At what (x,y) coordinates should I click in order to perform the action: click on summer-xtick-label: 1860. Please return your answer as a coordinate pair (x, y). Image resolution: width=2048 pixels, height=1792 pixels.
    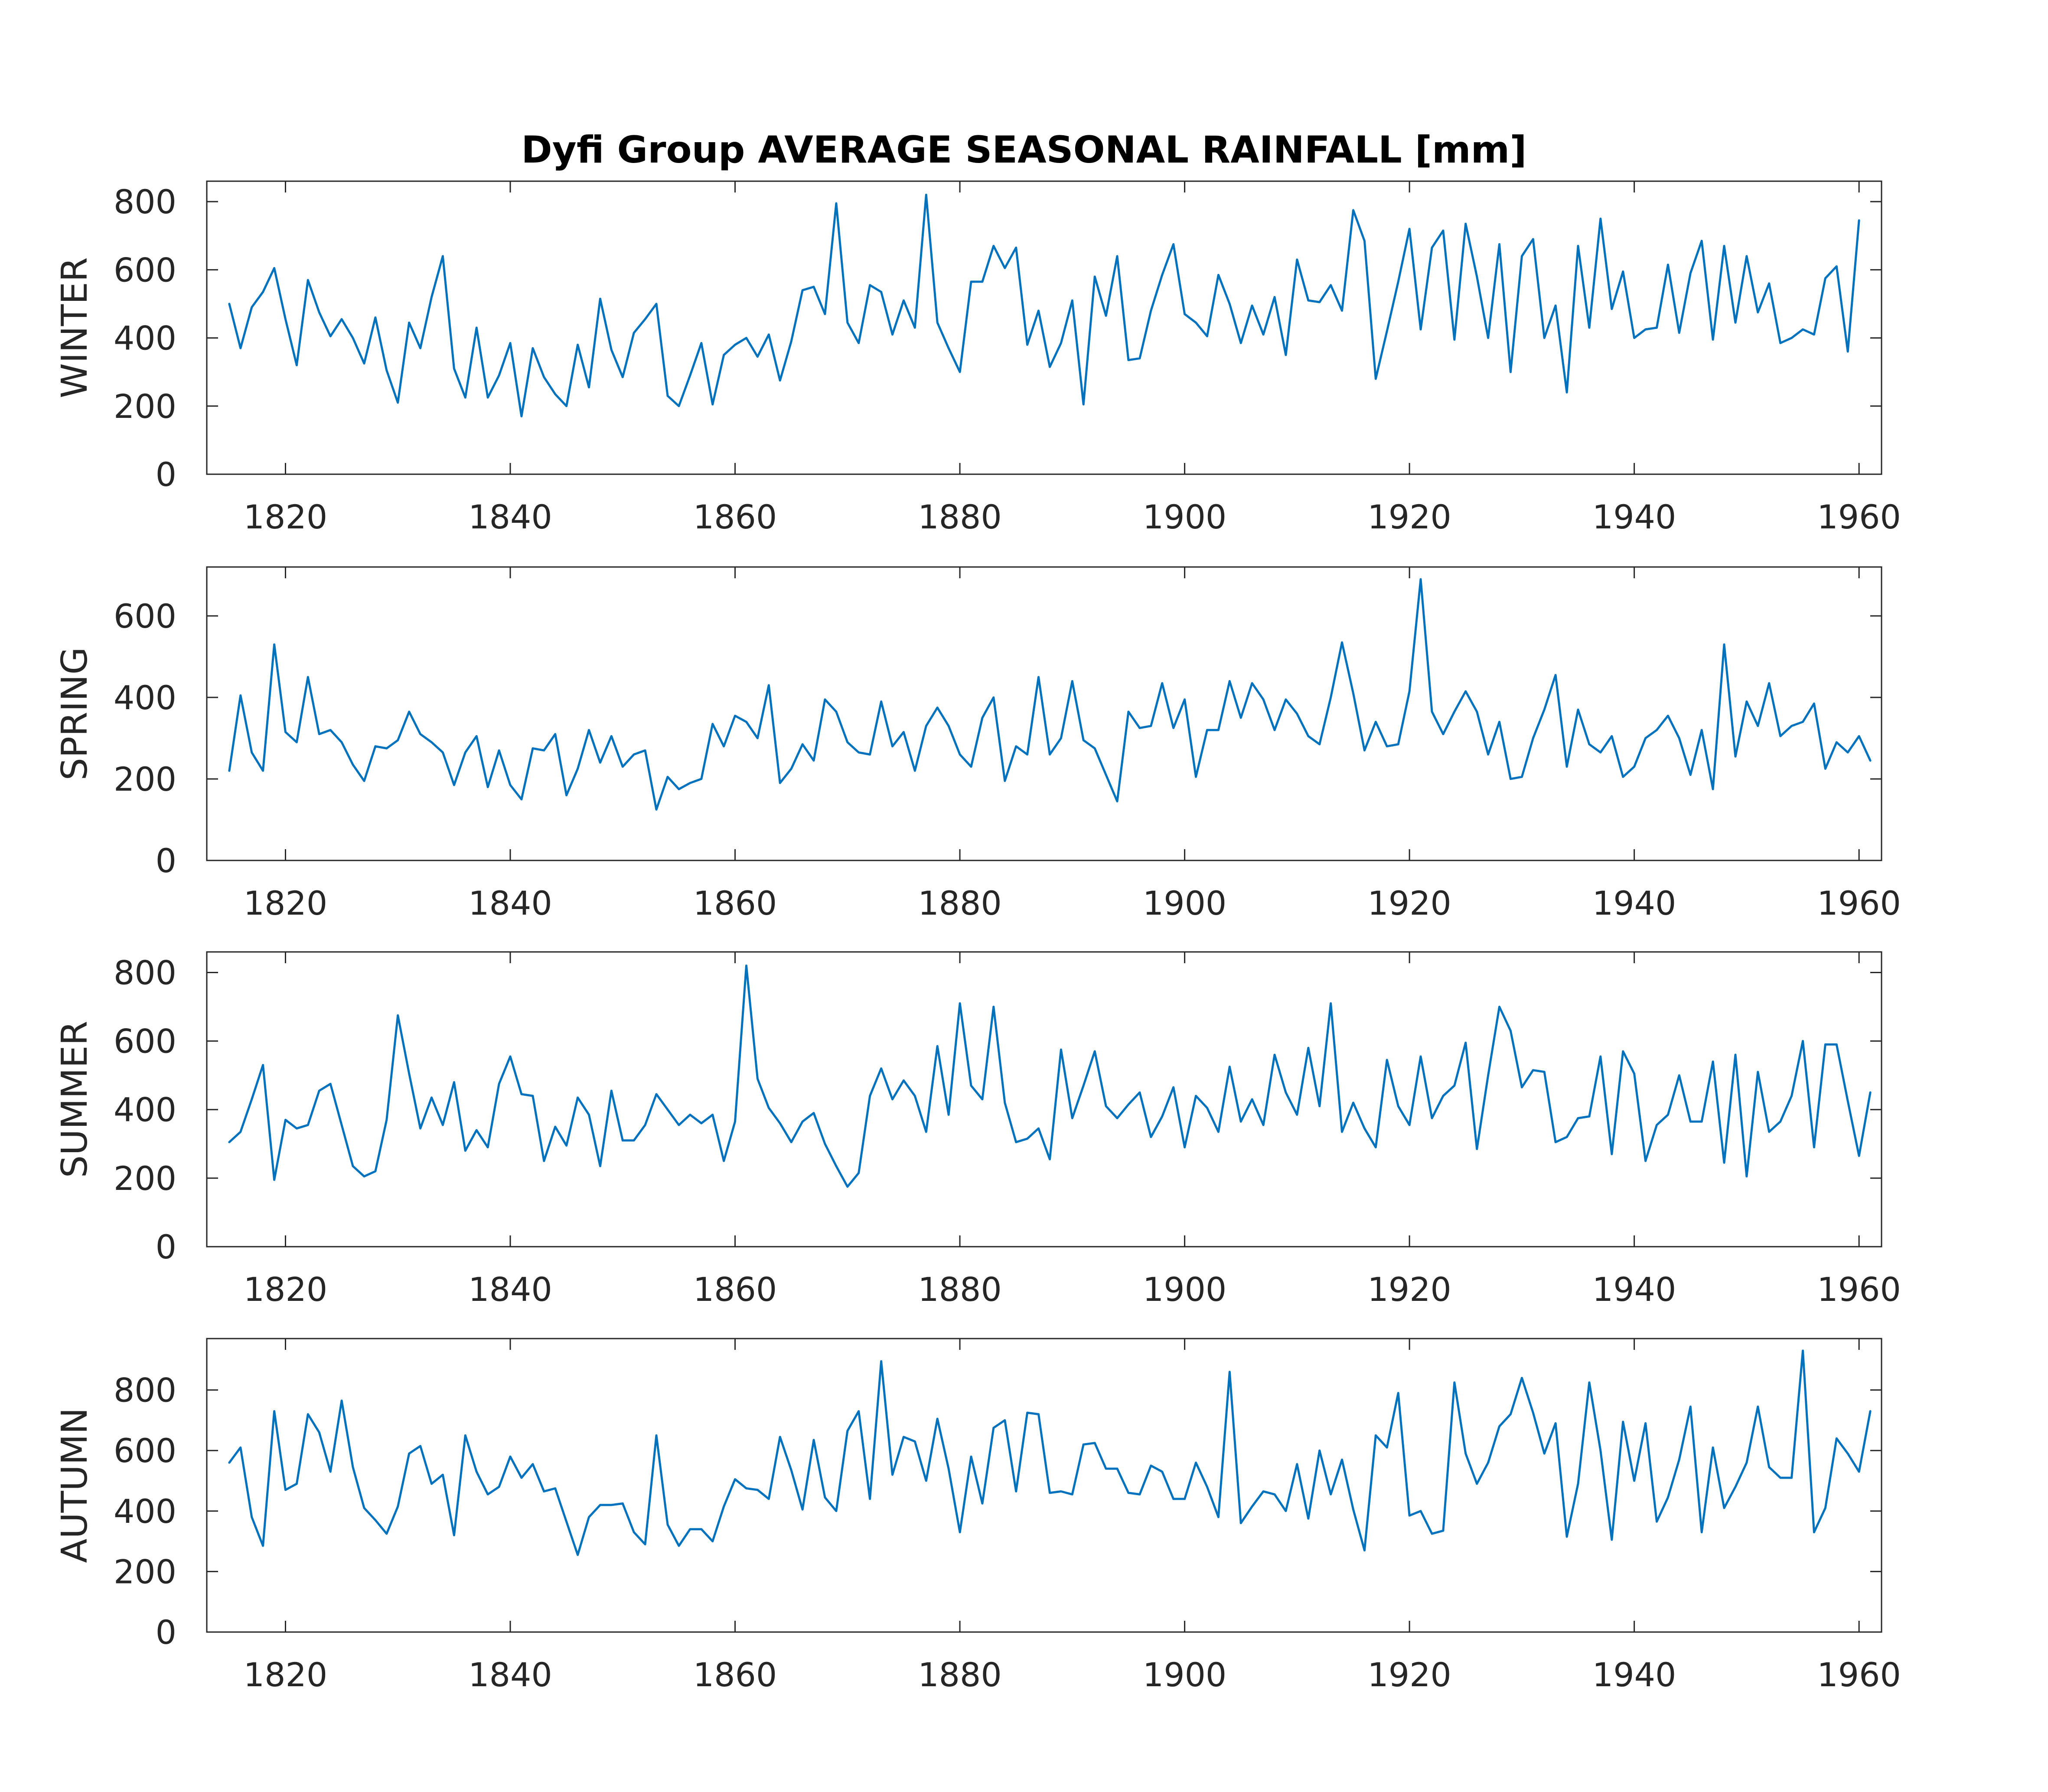
    Looking at the image, I should click on (735, 1289).